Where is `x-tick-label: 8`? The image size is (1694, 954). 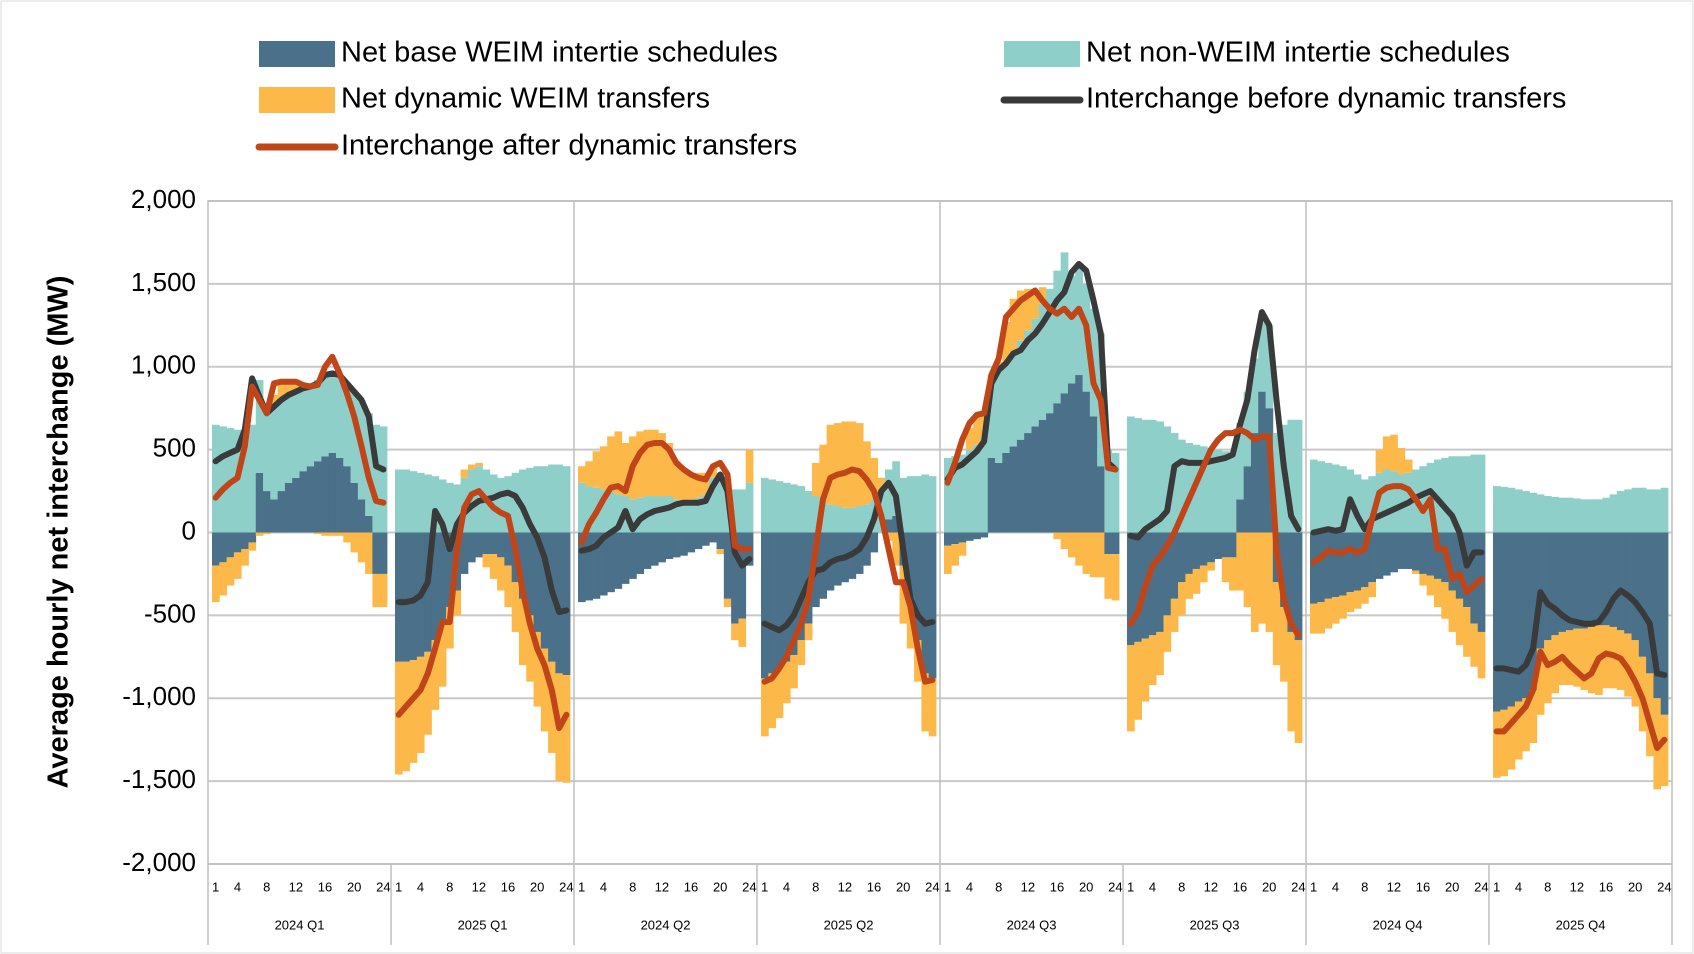
x-tick-label: 8 is located at coordinates (632, 886).